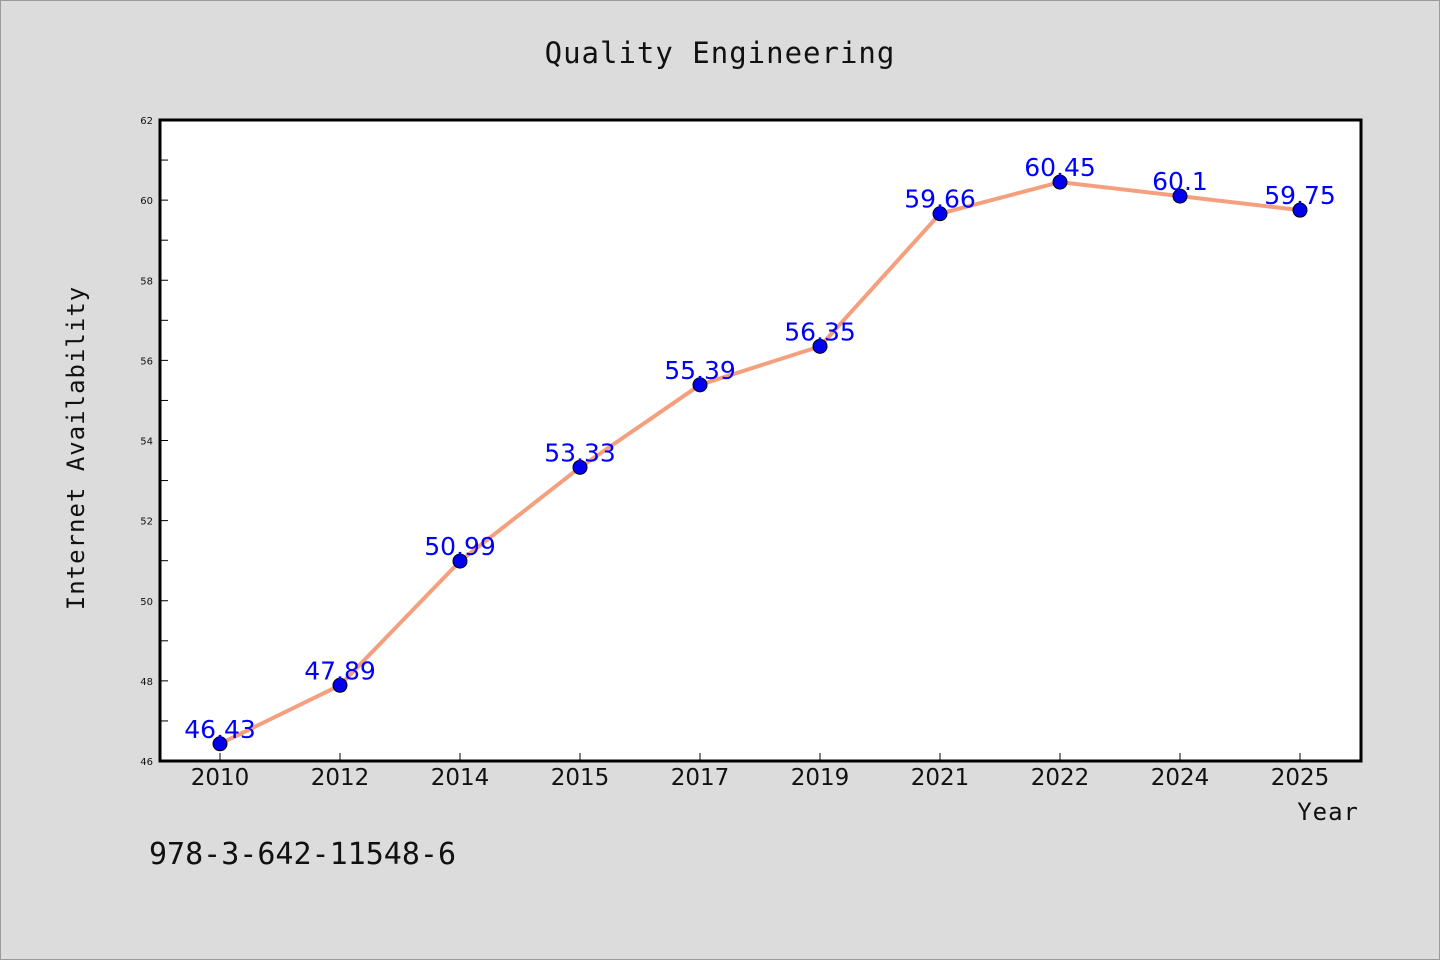 Image resolution: width=1440 pixels, height=960 pixels. Describe the element at coordinates (580, 452) in the screenshot. I see `data-label-2015: 53.33` at that location.